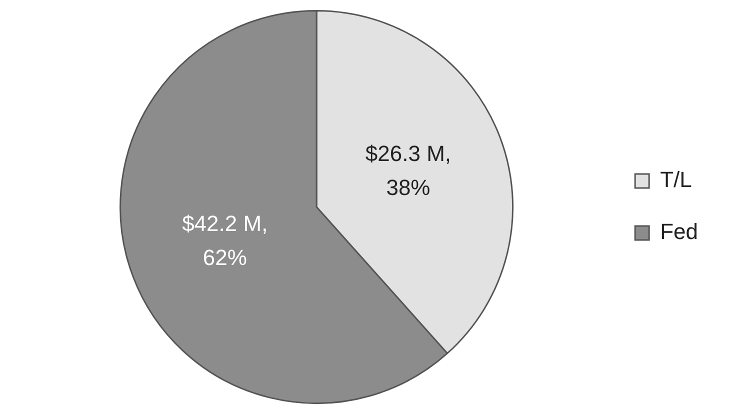  Describe the element at coordinates (676, 179) in the screenshot. I see `legend-label: T/L` at that location.